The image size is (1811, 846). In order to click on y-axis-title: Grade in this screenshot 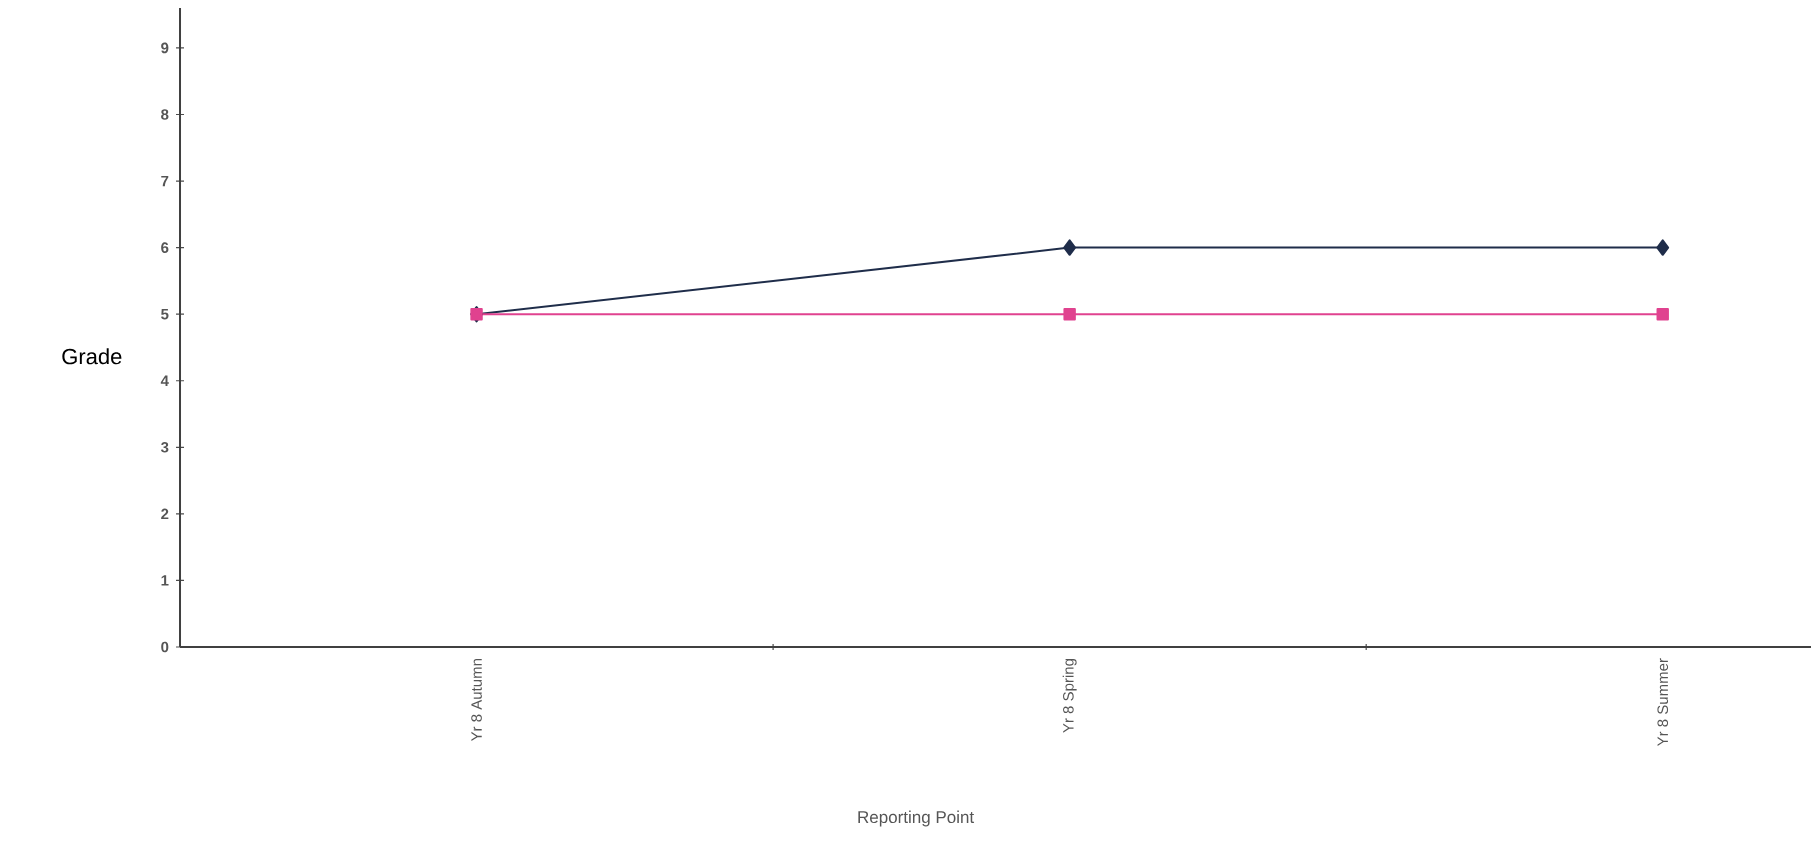, I will do `click(92, 356)`.